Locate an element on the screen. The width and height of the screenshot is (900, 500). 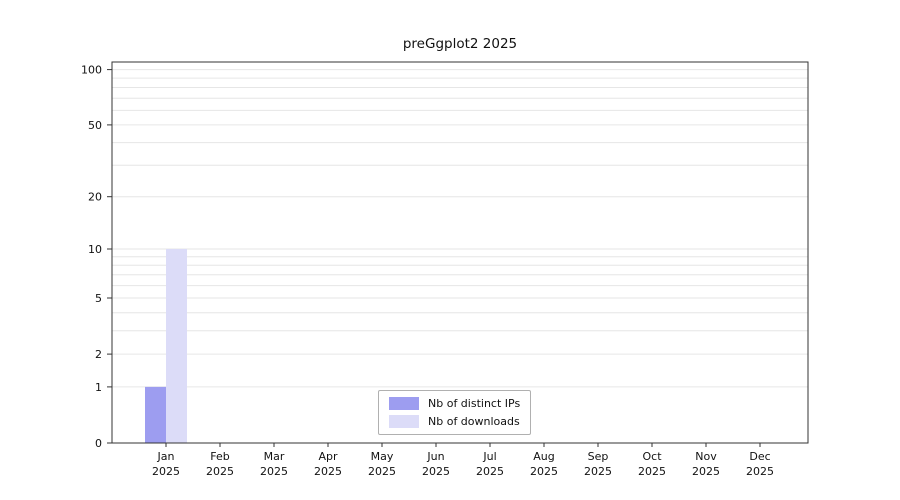
bar-downloads-jan is located at coordinates (176, 346).